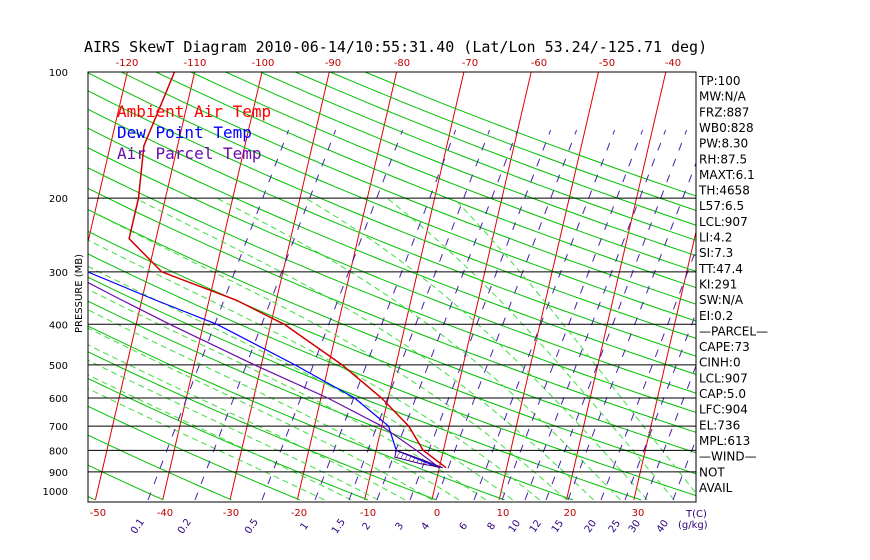 The height and width of the screenshot is (560, 870). I want to click on parcel-value: CAP:5.0, so click(722, 394).